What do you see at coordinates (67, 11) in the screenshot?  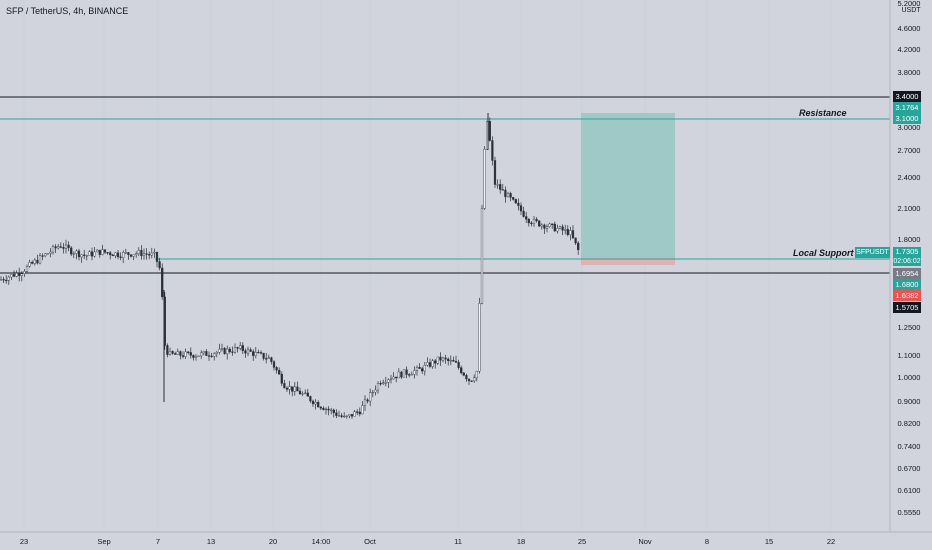 I see `chart-title: SFP / TetherUS, 4h, BINANCE` at bounding box center [67, 11].